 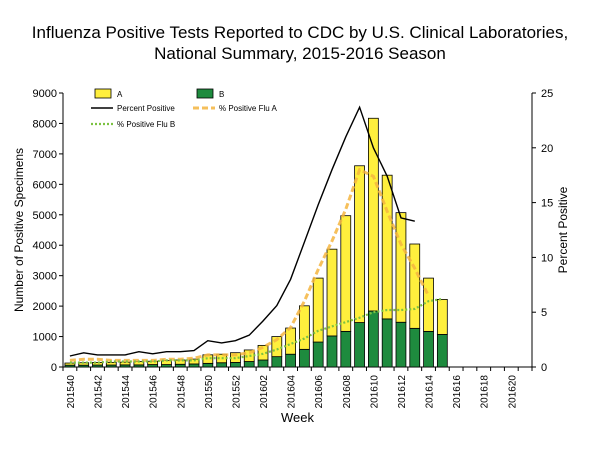 What do you see at coordinates (547, 258) in the screenshot?
I see `y-right-tick-label: 10` at bounding box center [547, 258].